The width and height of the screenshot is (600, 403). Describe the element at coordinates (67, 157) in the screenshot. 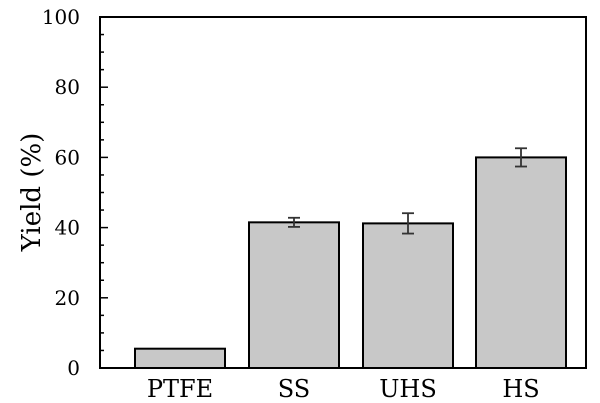

I see `y-tick-label: 60` at that location.